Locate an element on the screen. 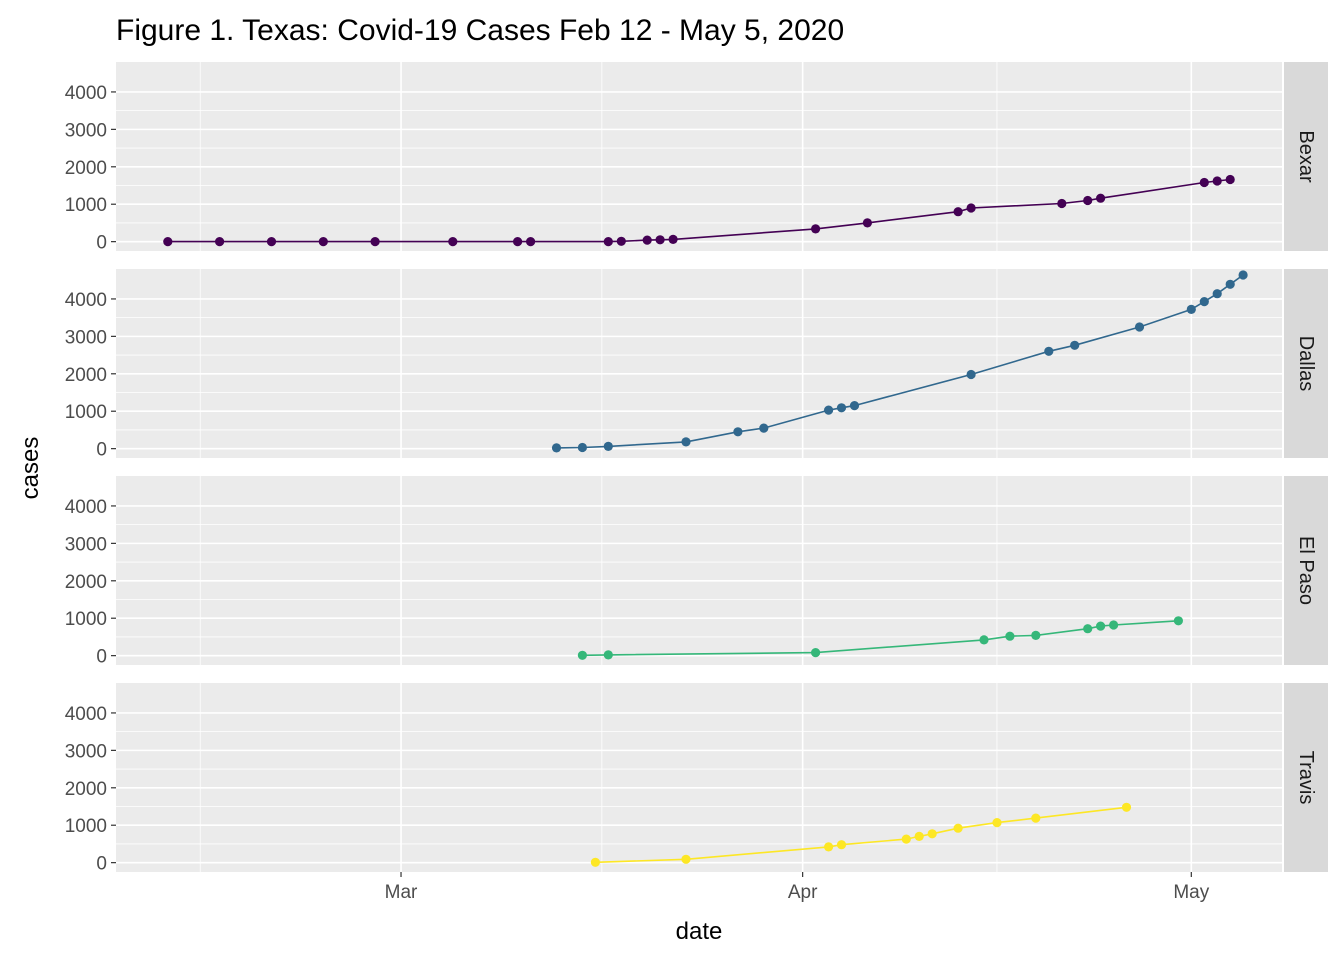 Image resolution: width=1344 pixels, height=960 pixels. x-axis: Mar Apr May is located at coordinates (797, 887).